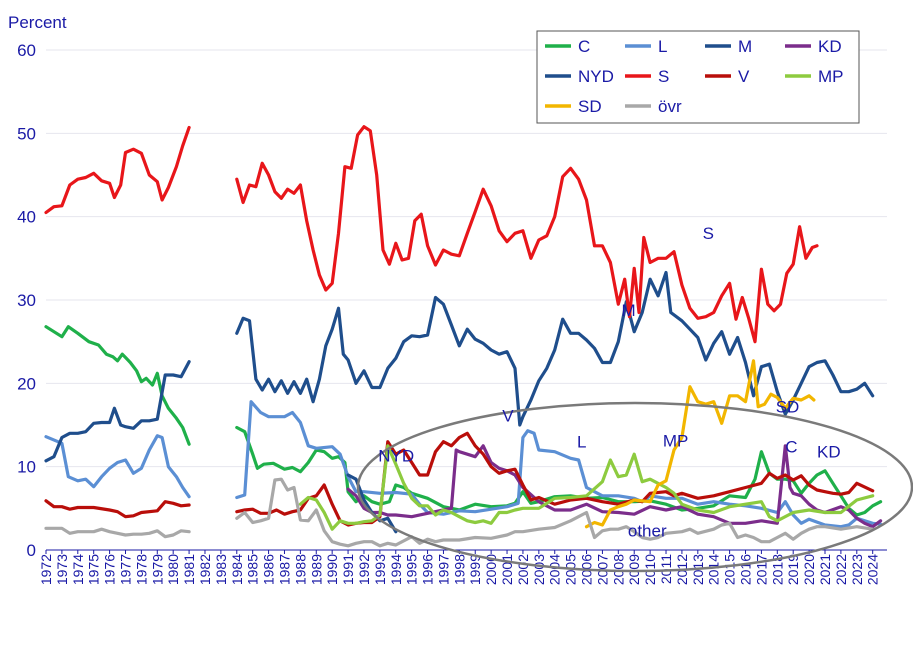 Image resolution: width=913 pixels, height=667 pixels. What do you see at coordinates (857, 569) in the screenshot?
I see `x-tick-label: 2023` at bounding box center [857, 569].